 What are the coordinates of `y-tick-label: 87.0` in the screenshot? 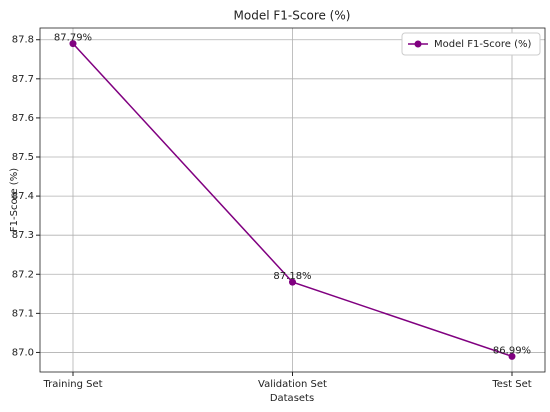 It's located at (23, 352).